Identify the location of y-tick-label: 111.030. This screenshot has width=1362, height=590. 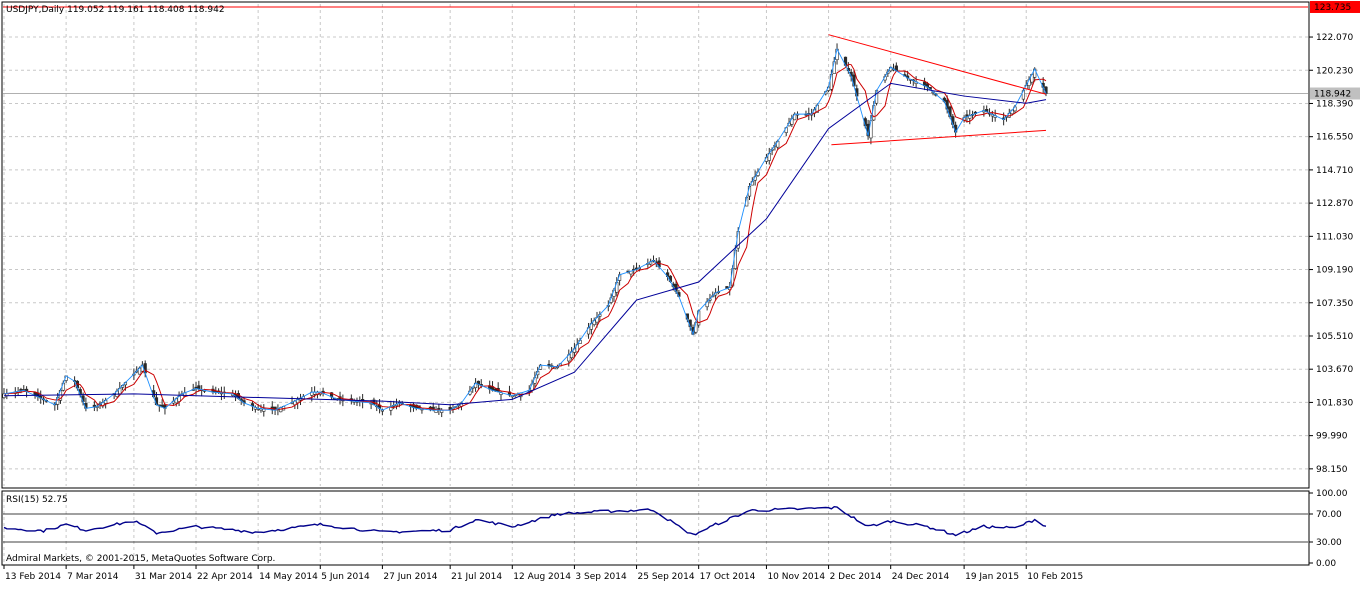
(1334, 237).